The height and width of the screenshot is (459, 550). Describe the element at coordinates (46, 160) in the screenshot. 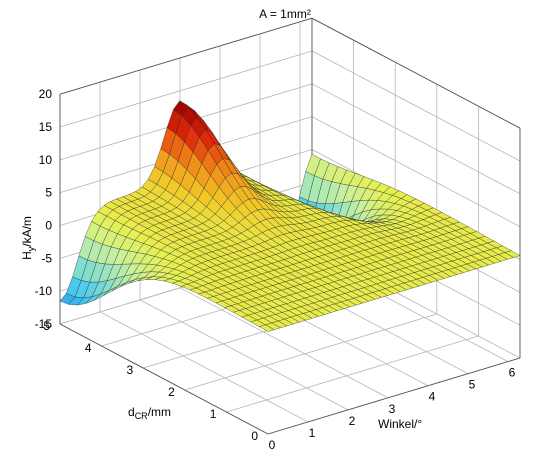

I see `z-tick-label: 10` at that location.